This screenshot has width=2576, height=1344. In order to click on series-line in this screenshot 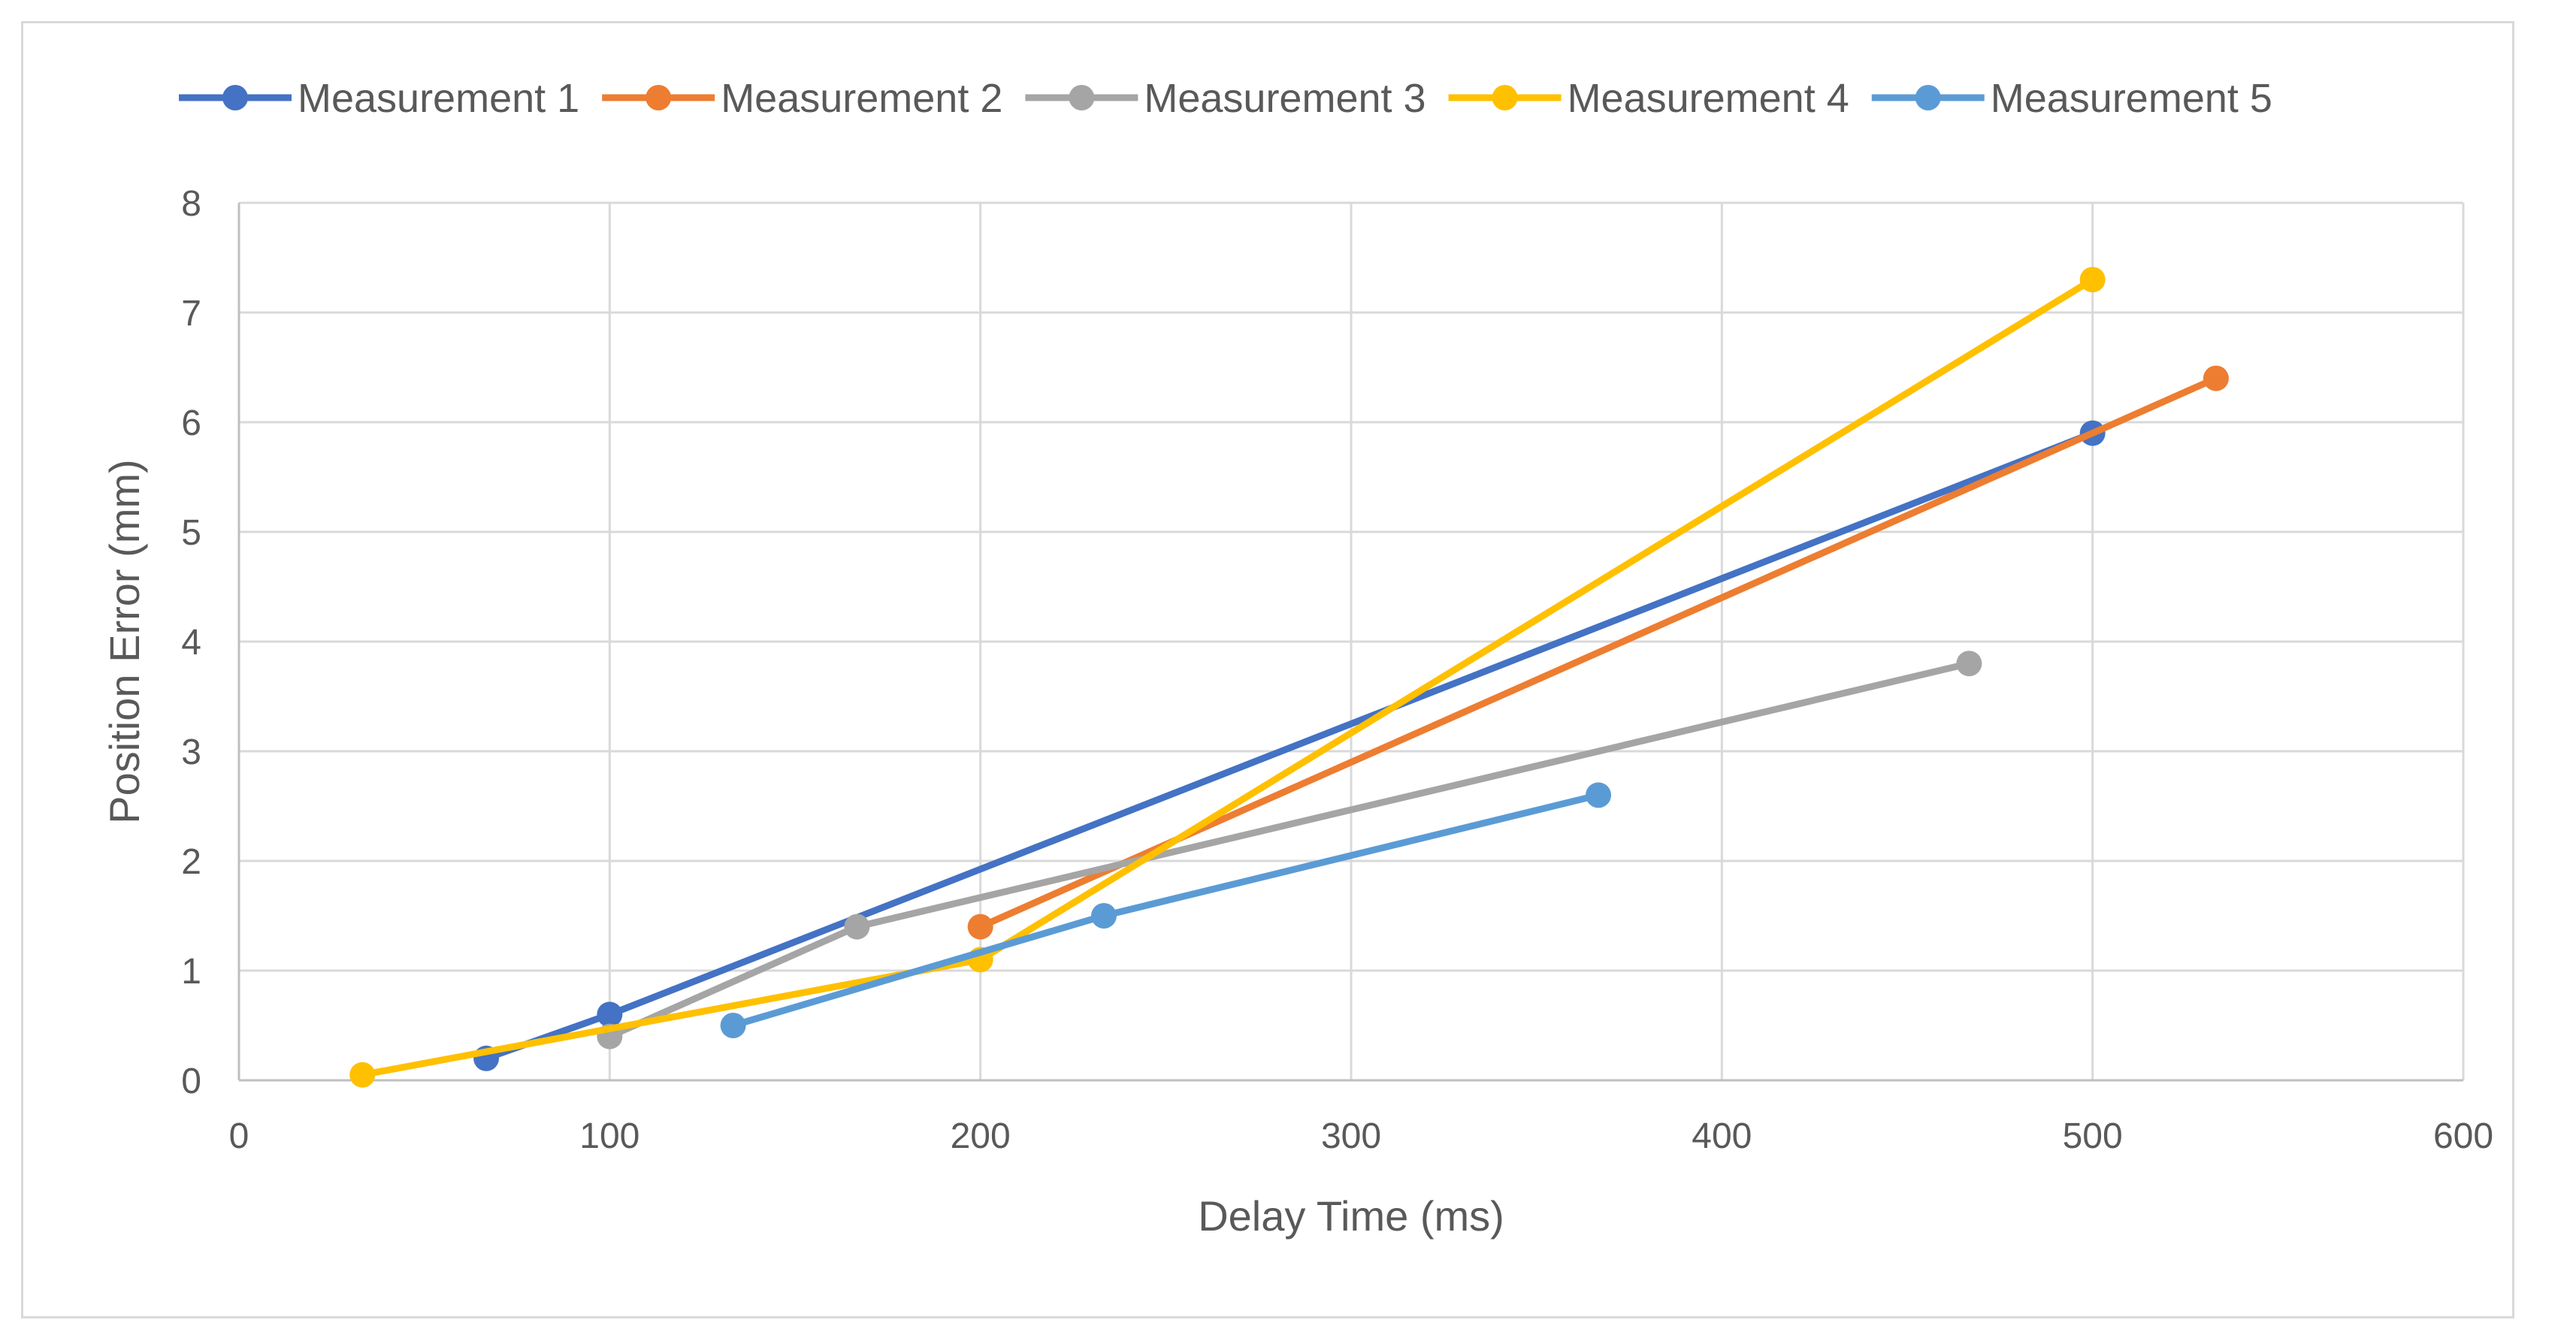, I will do `click(1166, 910)`.